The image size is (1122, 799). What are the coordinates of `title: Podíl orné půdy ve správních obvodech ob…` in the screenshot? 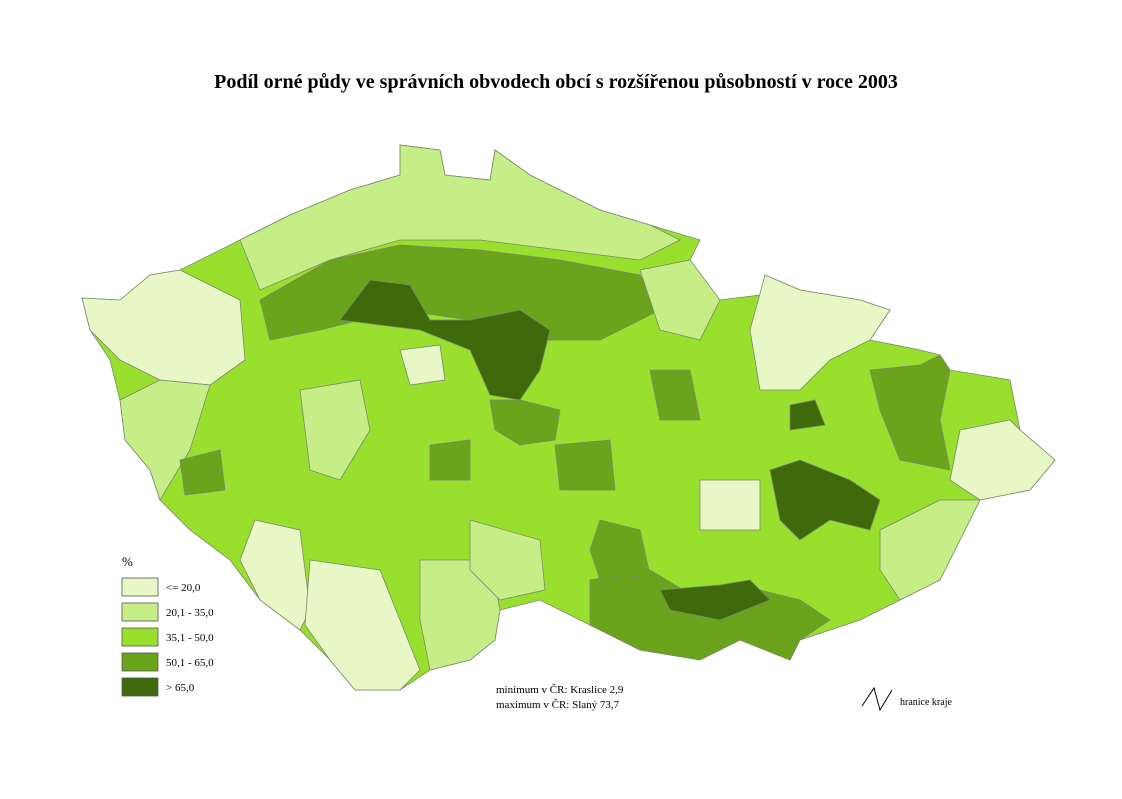 It's located at (556, 82).